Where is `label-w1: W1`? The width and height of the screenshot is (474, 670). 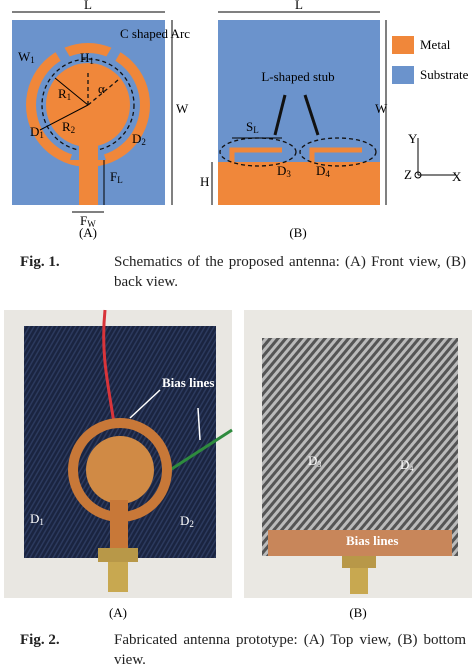
label-w1: W1 is located at coordinates (26, 57).